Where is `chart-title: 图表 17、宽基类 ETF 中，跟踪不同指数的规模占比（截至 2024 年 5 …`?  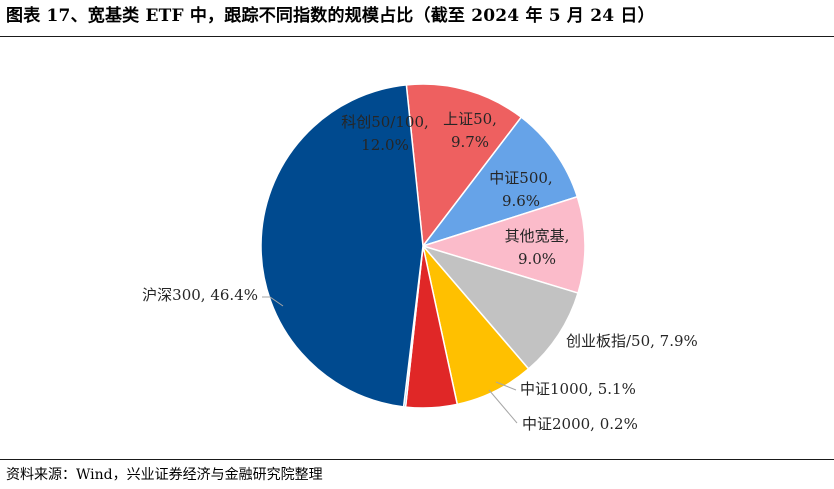 chart-title: 图表 17、宽基类 ETF 中，跟踪不同指数的规模占比（截至 2024 年 5 … is located at coordinates (330, 16).